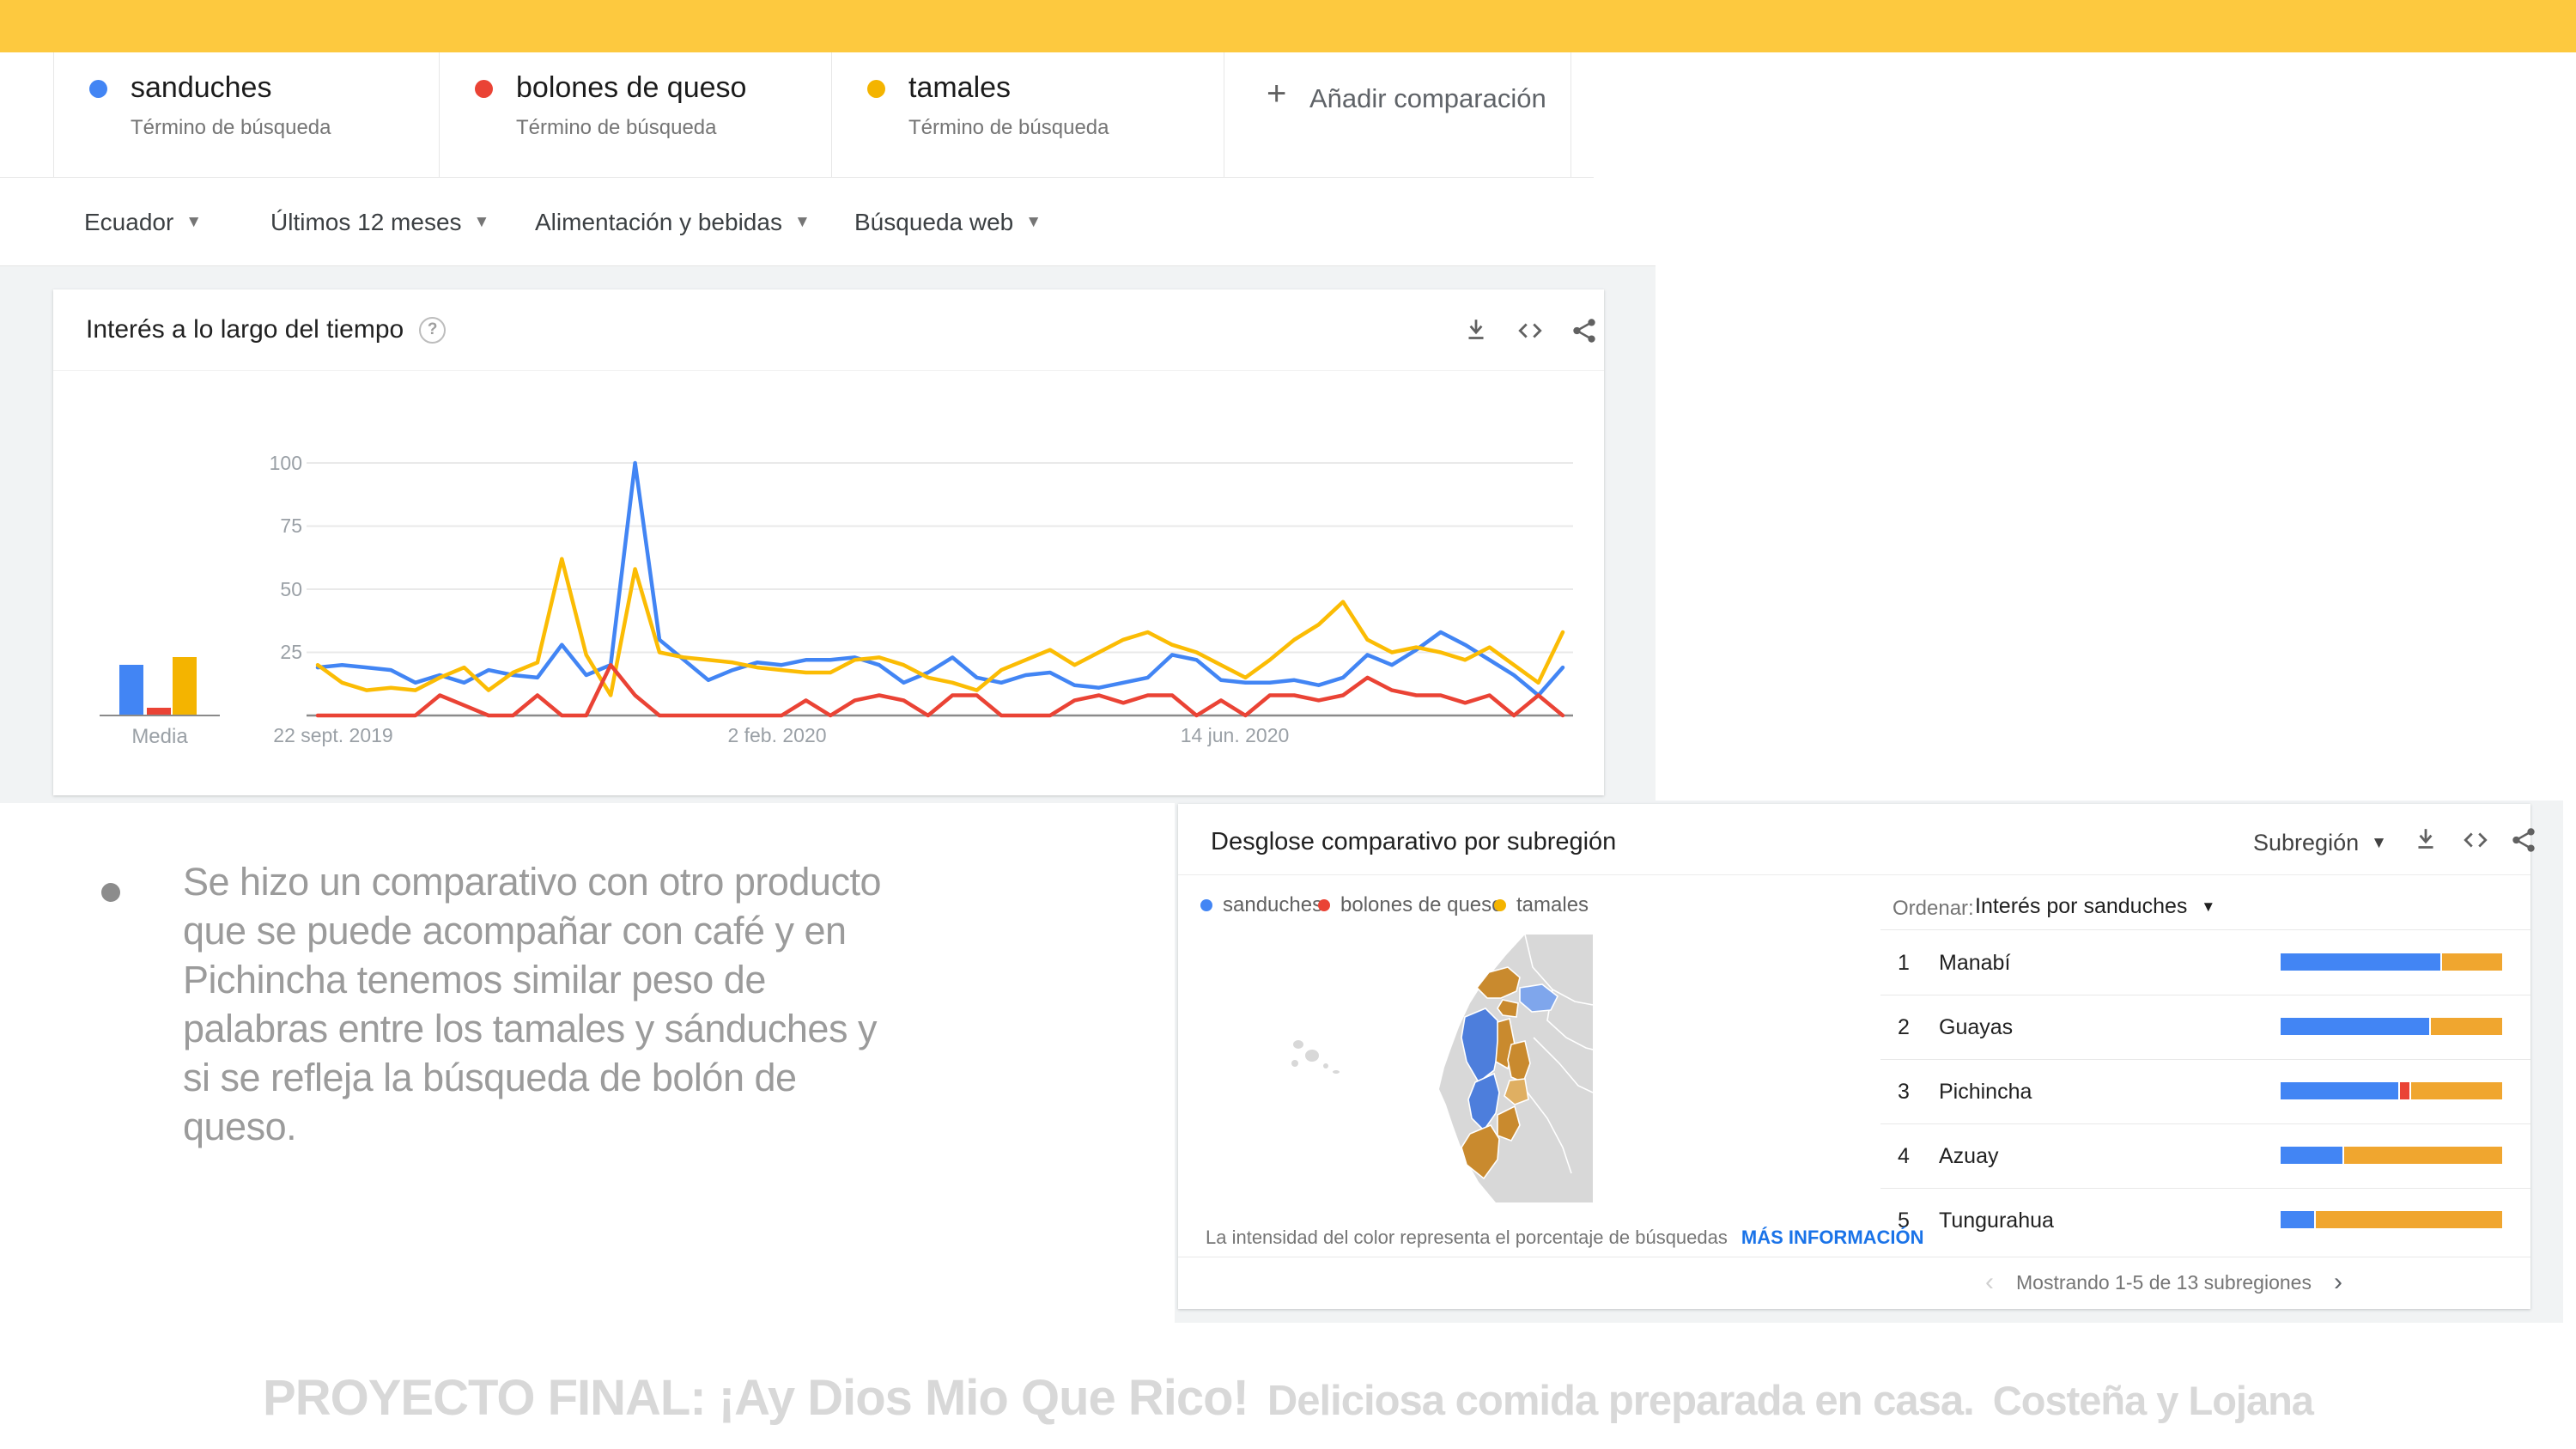  I want to click on media-bar-tamales, so click(185, 686).